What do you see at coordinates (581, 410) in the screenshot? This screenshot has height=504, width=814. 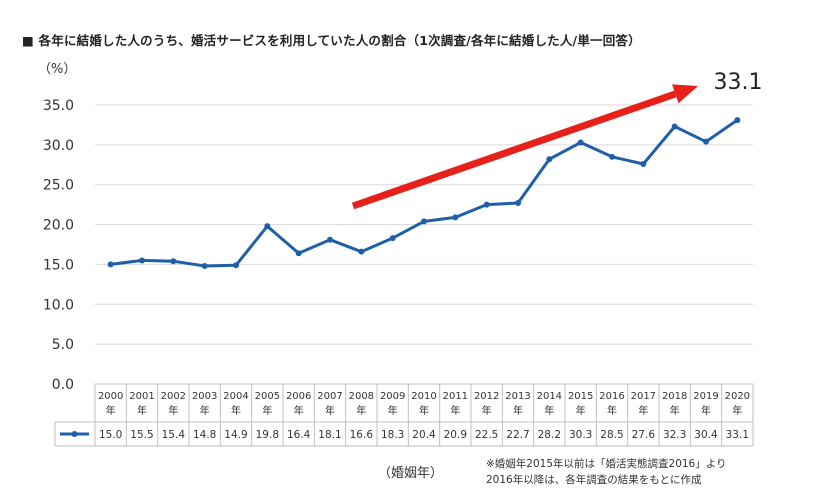 I see `x-tick-suffix-2015: 年` at bounding box center [581, 410].